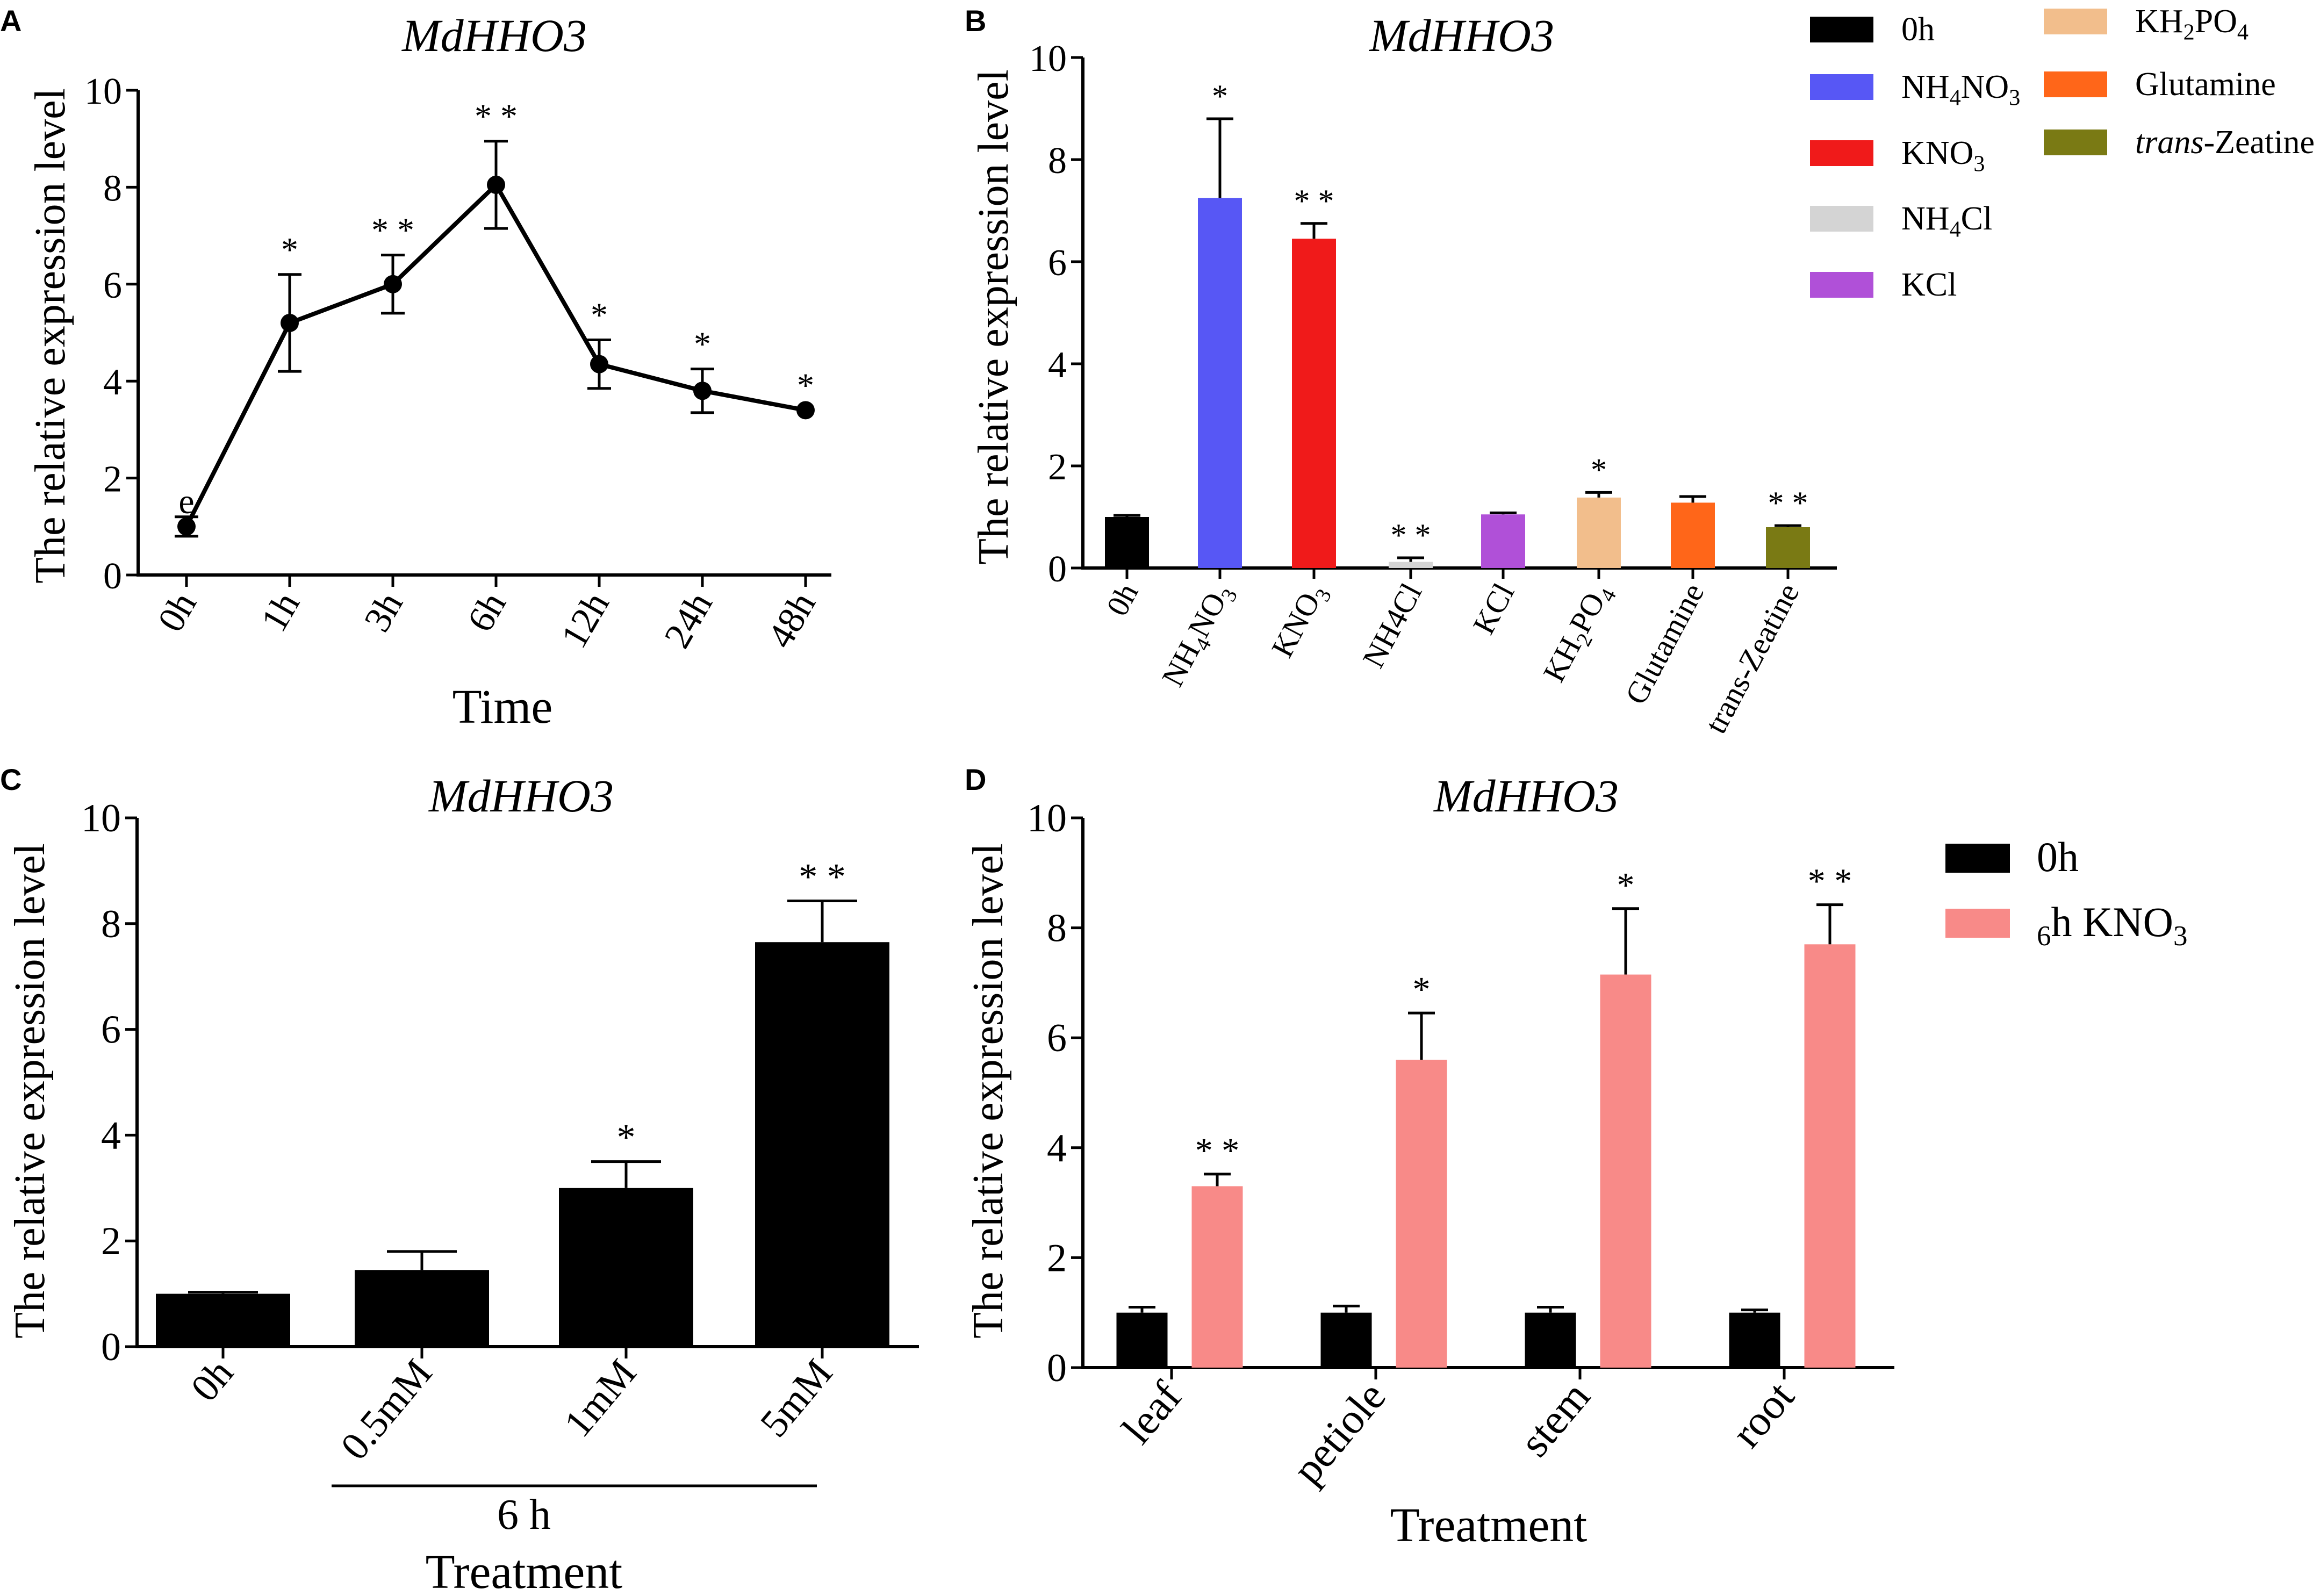  Describe the element at coordinates (502, 707) in the screenshot. I see `x-axis-label-a: Time` at that location.